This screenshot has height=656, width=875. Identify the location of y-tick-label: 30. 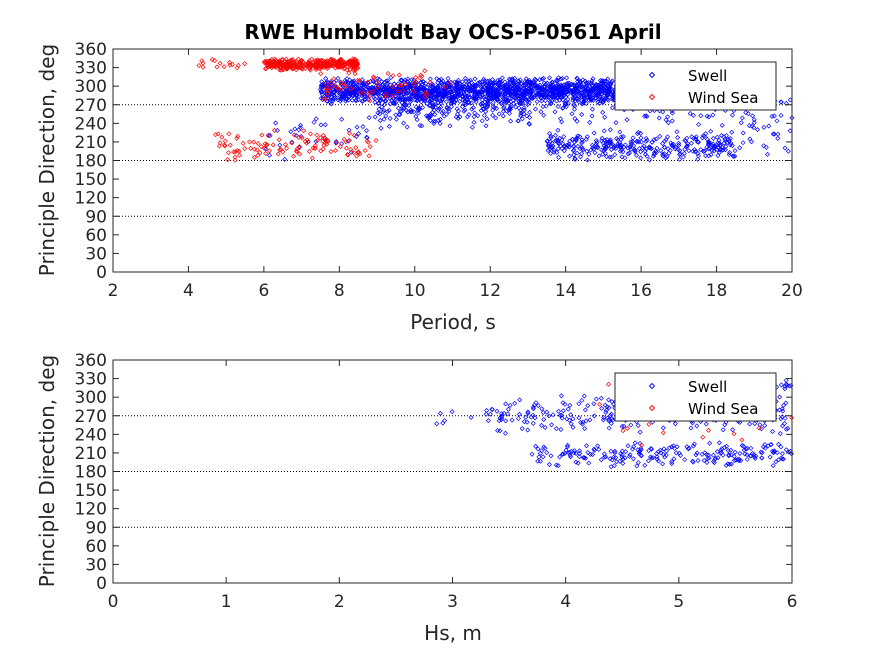
(96, 565).